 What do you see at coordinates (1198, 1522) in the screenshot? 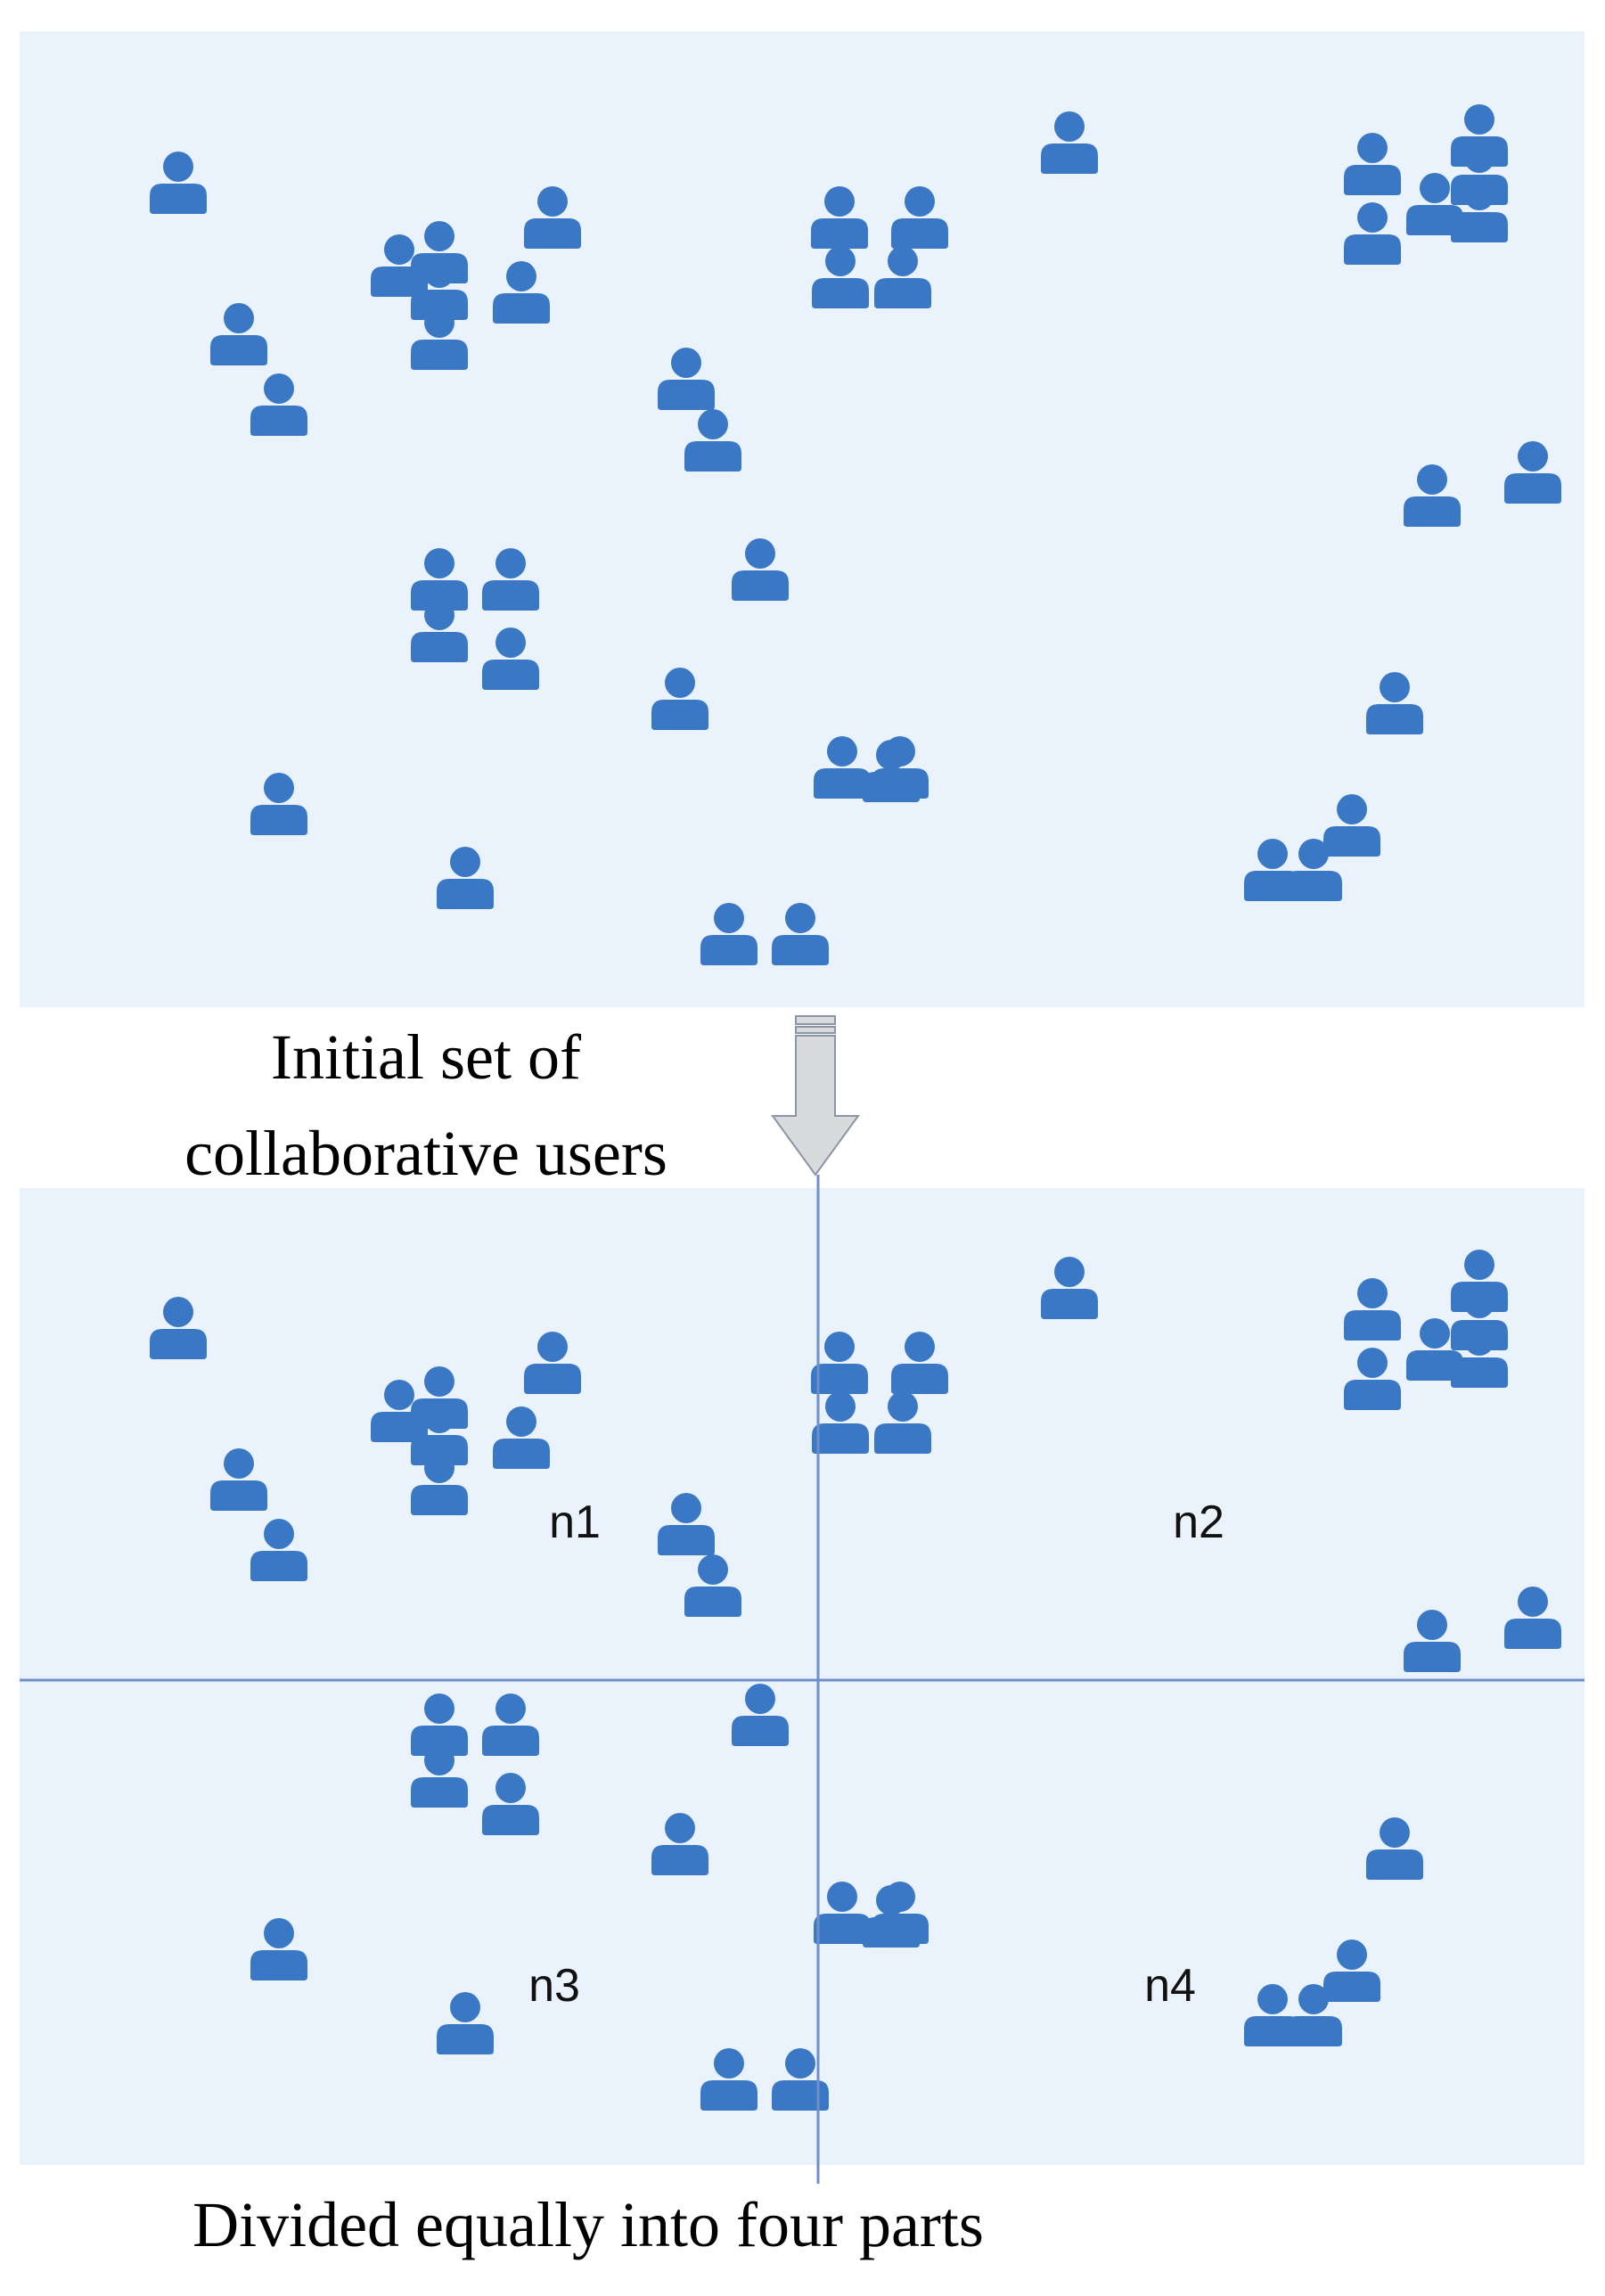
I see `region-label-n2: n2` at bounding box center [1198, 1522].